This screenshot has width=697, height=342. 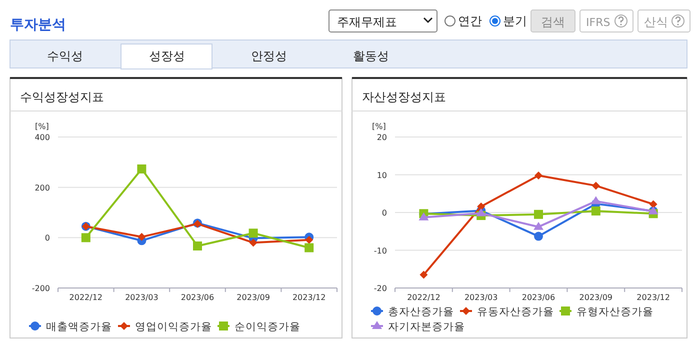 What do you see at coordinates (367, 22) in the screenshot?
I see `text: 주재무제표` at bounding box center [367, 22].